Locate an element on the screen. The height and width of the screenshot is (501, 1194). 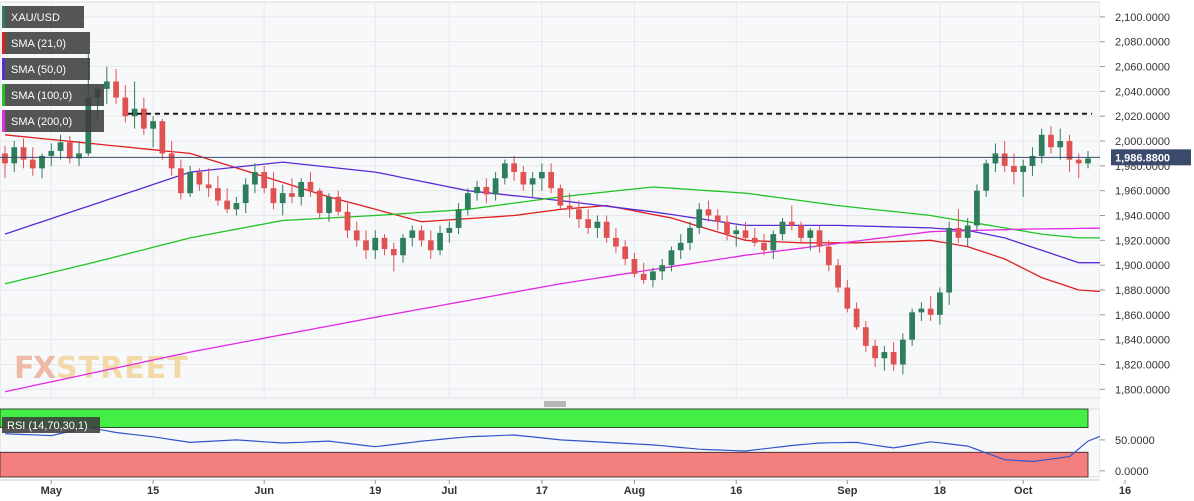
price-tick-label: 1,940.0000 is located at coordinates (1142, 217).